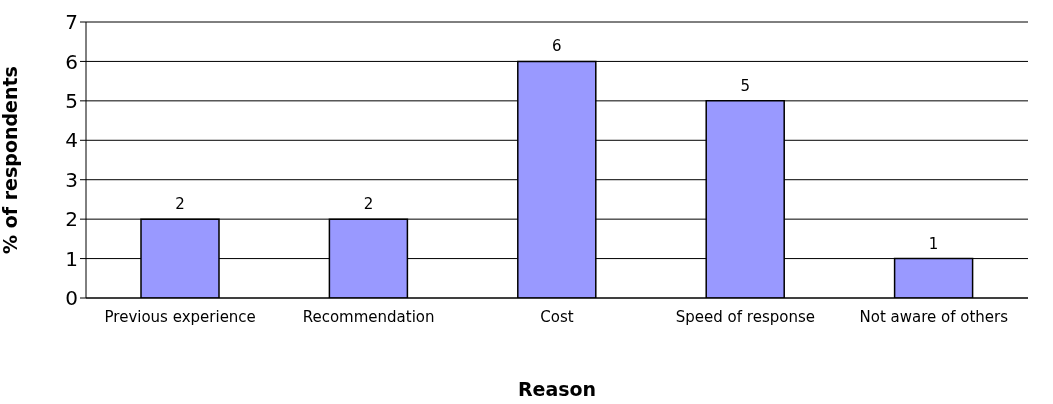 The width and height of the screenshot is (1053, 404). Describe the element at coordinates (745, 85) in the screenshot. I see `data-label: 5` at that location.